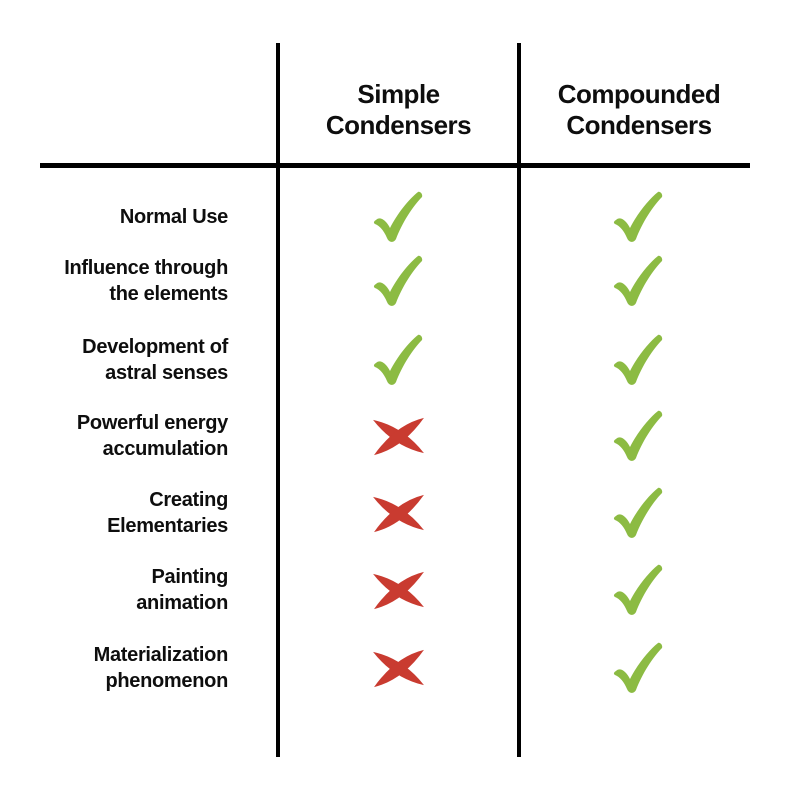  I want to click on column-header-line: Compounded, so click(639, 94).